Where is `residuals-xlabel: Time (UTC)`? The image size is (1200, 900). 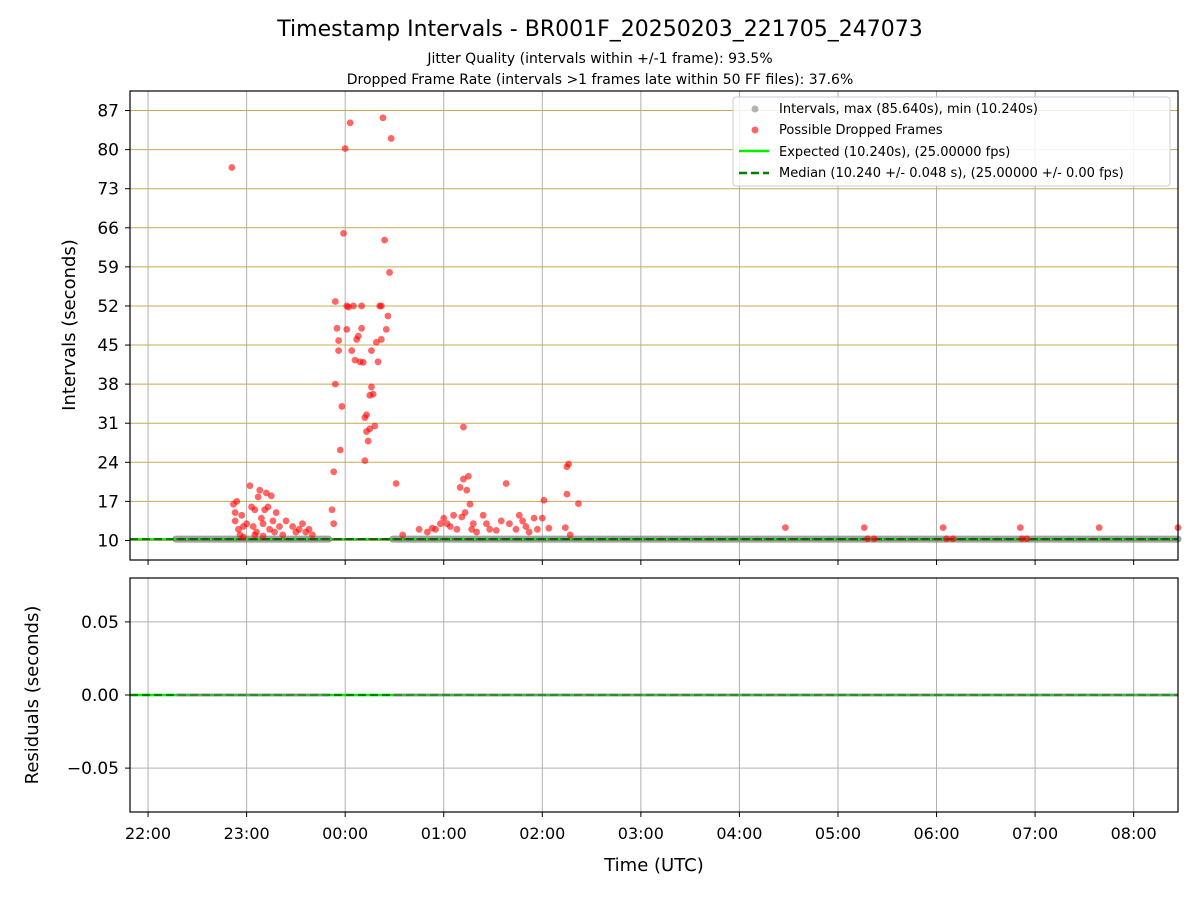
residuals-xlabel: Time (UTC) is located at coordinates (653, 865).